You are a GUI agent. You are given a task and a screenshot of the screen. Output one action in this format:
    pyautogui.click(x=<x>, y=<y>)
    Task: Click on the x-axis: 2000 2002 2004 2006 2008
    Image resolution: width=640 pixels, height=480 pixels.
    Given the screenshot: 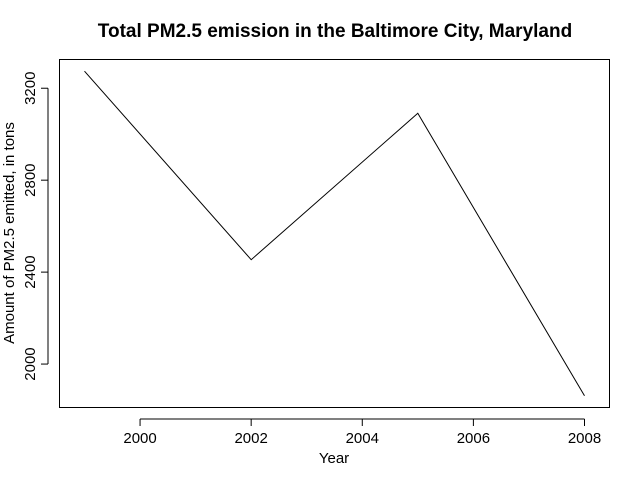 What is the action you would take?
    pyautogui.click(x=362, y=432)
    